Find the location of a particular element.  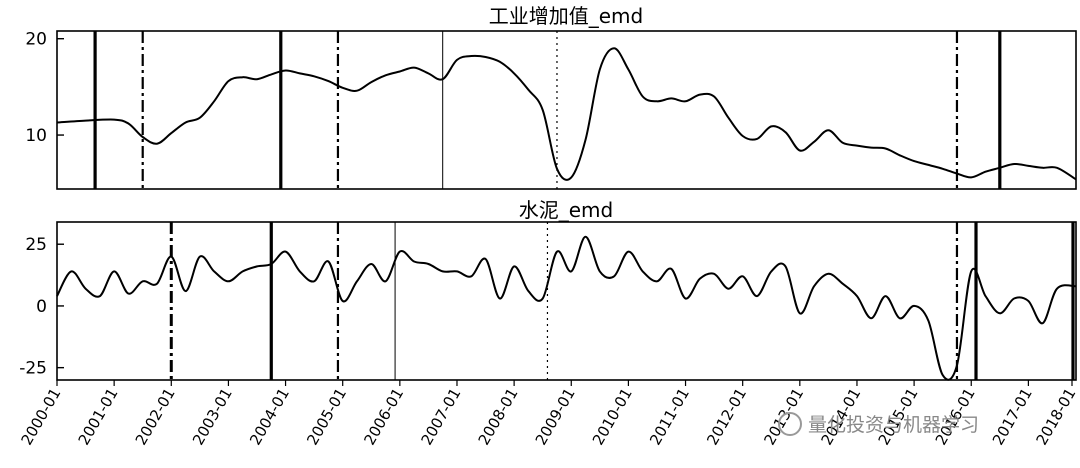

x-tick-label: 2004-01 is located at coordinates (269, 416).